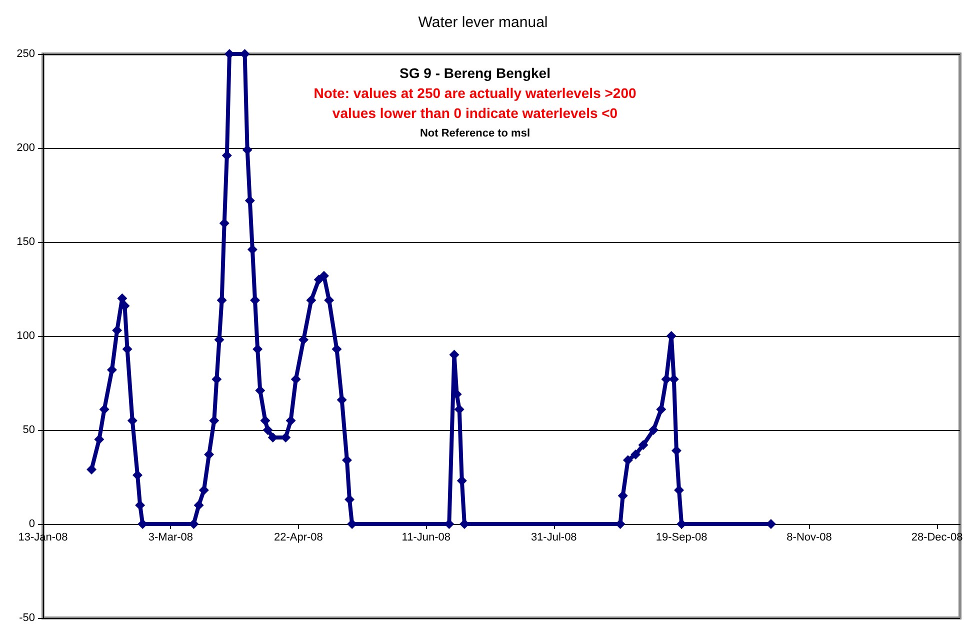 This screenshot has width=966, height=624. I want to click on y-tick-label: 100, so click(25, 336).